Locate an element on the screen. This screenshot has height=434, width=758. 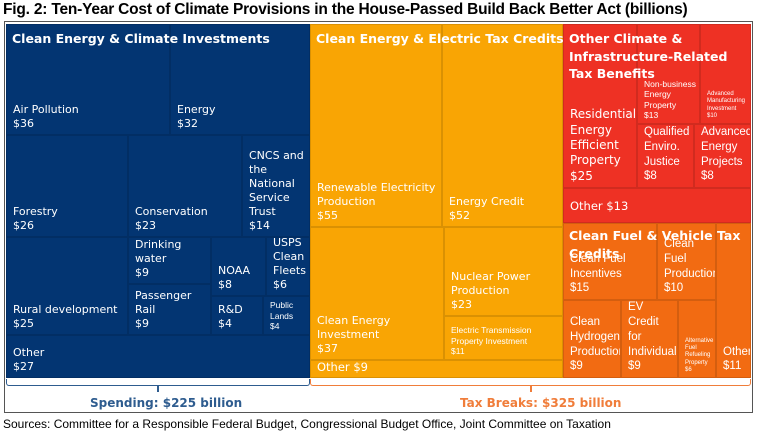
treemap-tile: Air Pollution $36 is located at coordinates (88, 79).